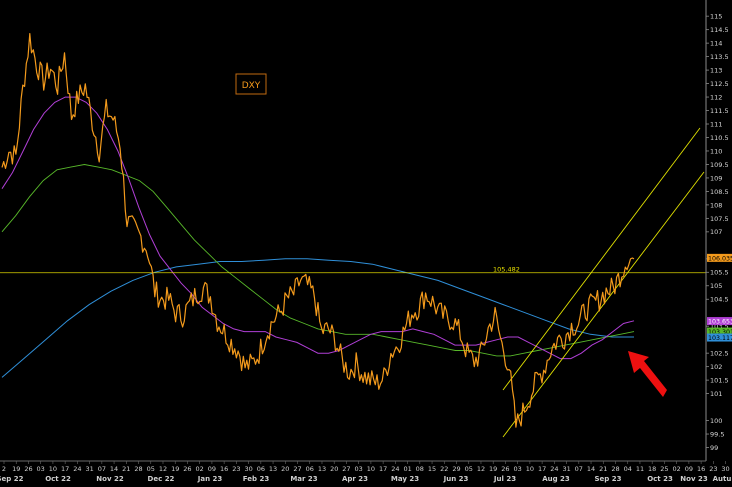 This screenshot has width=732, height=487. What do you see at coordinates (719, 273) in the screenshot?
I see `y-tick-label: 105.5` at bounding box center [719, 273].